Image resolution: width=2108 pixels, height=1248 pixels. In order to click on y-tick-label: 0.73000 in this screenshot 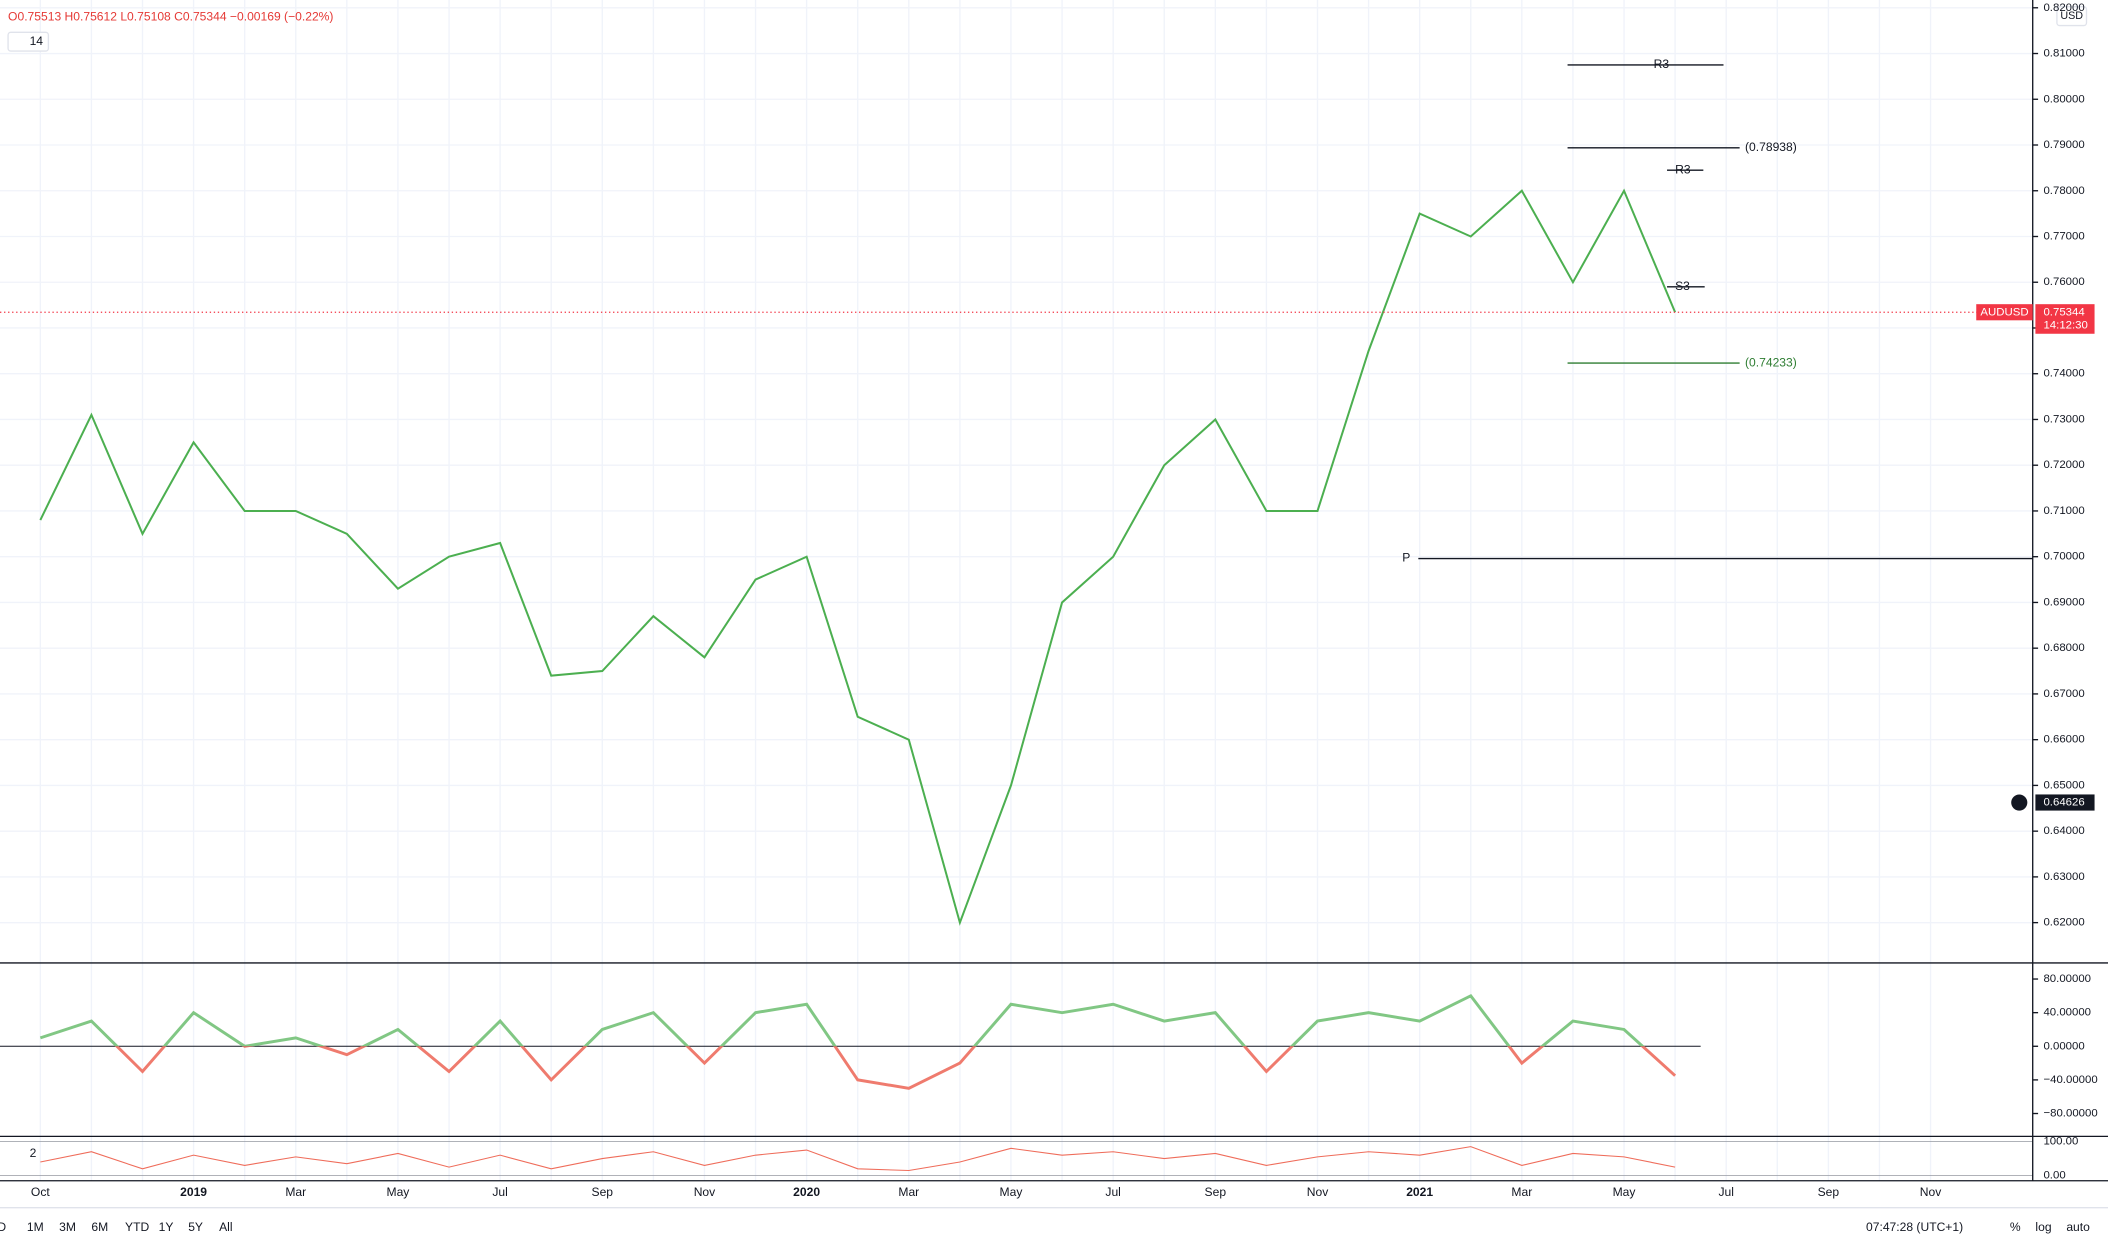, I will do `click(2063, 419)`.